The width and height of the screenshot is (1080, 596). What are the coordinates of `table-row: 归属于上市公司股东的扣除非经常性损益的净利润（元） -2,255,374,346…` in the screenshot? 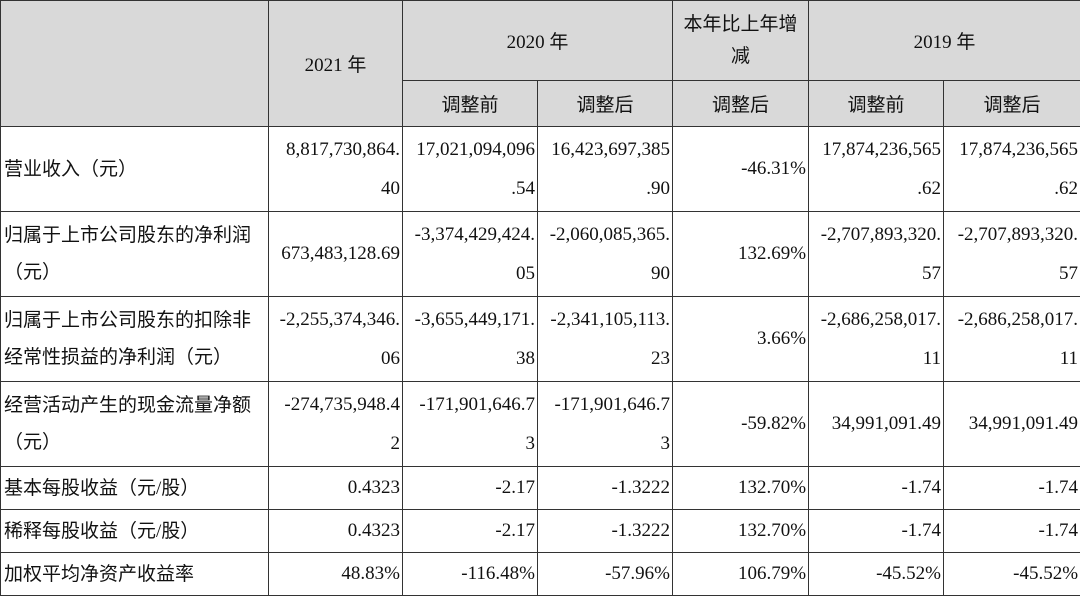 It's located at (540, 339).